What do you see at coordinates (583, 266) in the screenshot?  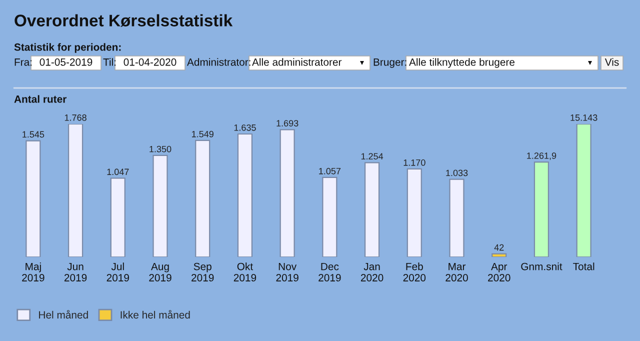 I see `x-tick-label: Total` at bounding box center [583, 266].